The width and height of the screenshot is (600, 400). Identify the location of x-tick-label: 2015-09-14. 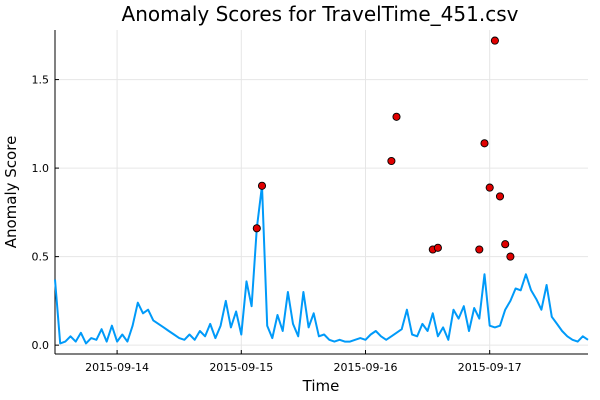
(117, 367).